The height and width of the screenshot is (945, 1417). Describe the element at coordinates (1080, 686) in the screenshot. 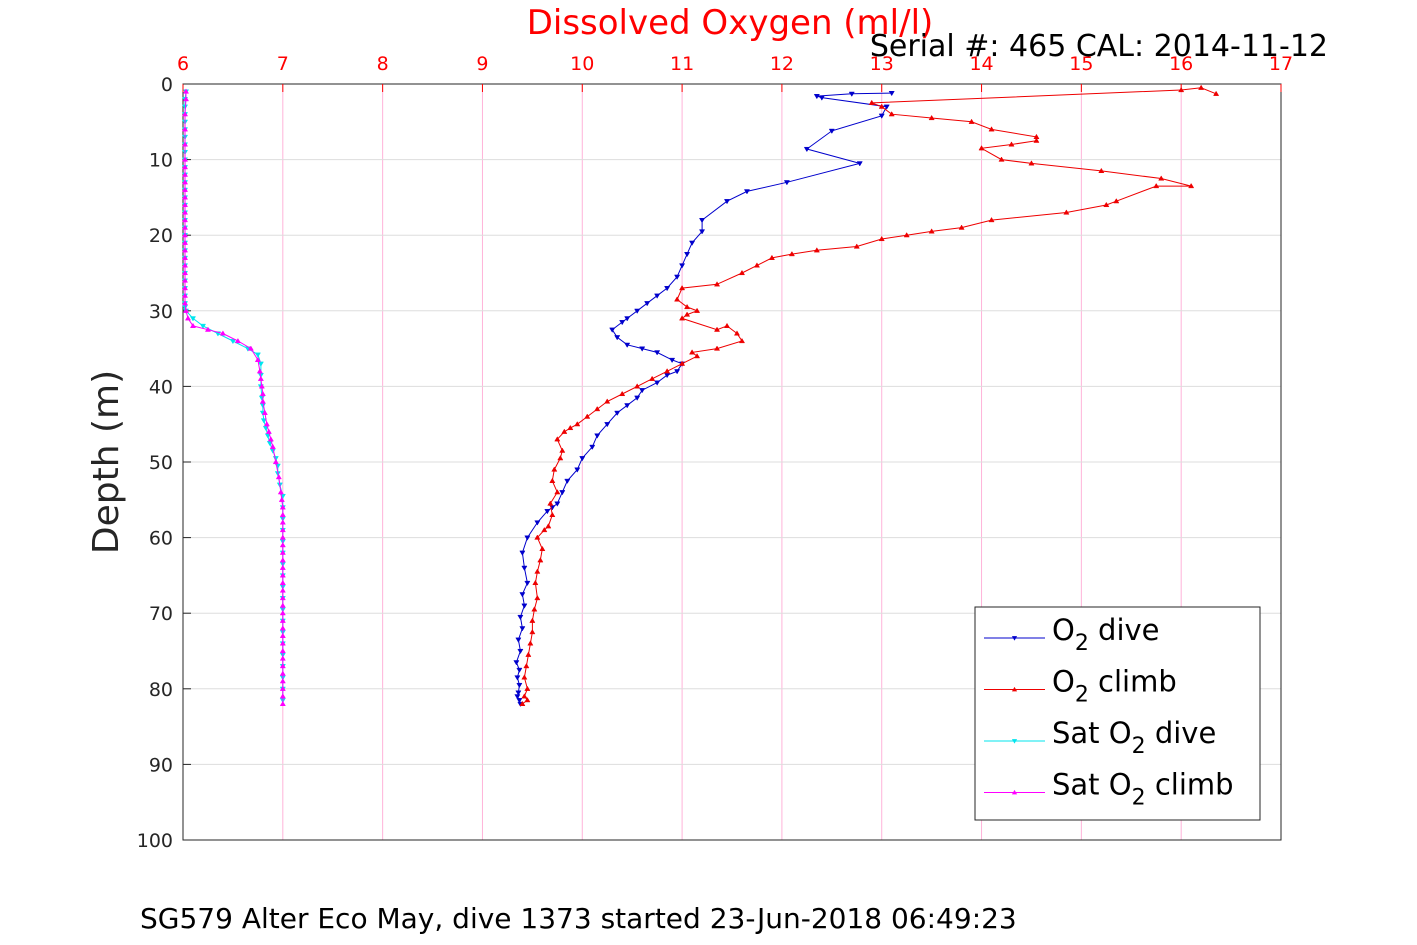

I see `legend-entry: O2 climb` at that location.